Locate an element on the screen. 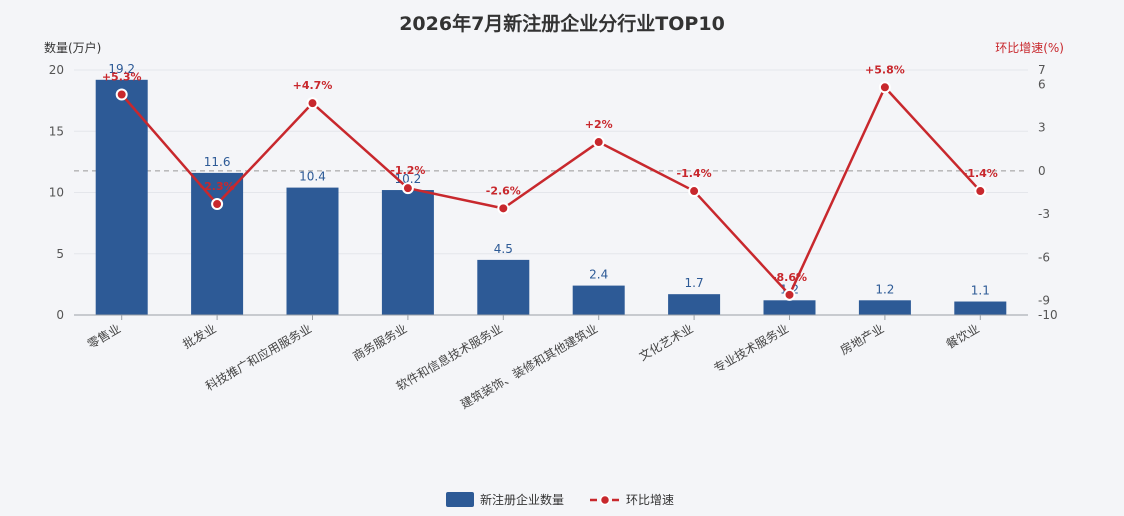 This screenshot has height=516, width=1124. chart-title: 2026年7月新注册企业分行业TOP10 is located at coordinates (562, 23).